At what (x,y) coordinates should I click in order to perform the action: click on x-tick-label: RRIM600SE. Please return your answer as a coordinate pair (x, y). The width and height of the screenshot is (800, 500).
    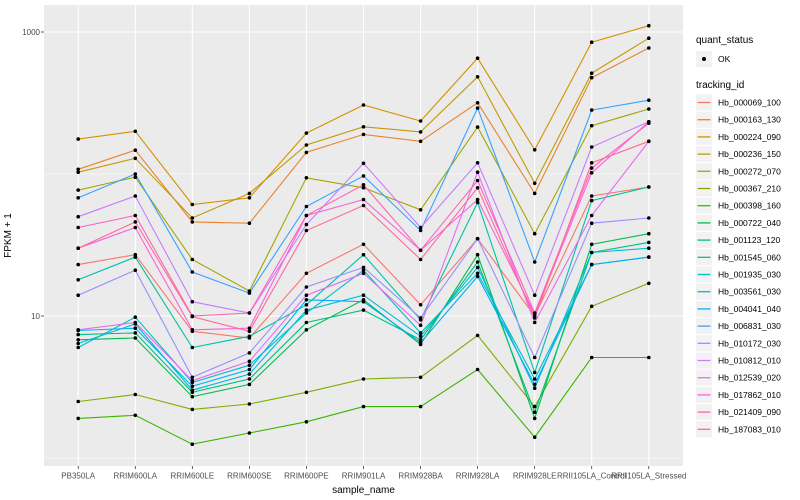
    Looking at the image, I should click on (249, 476).